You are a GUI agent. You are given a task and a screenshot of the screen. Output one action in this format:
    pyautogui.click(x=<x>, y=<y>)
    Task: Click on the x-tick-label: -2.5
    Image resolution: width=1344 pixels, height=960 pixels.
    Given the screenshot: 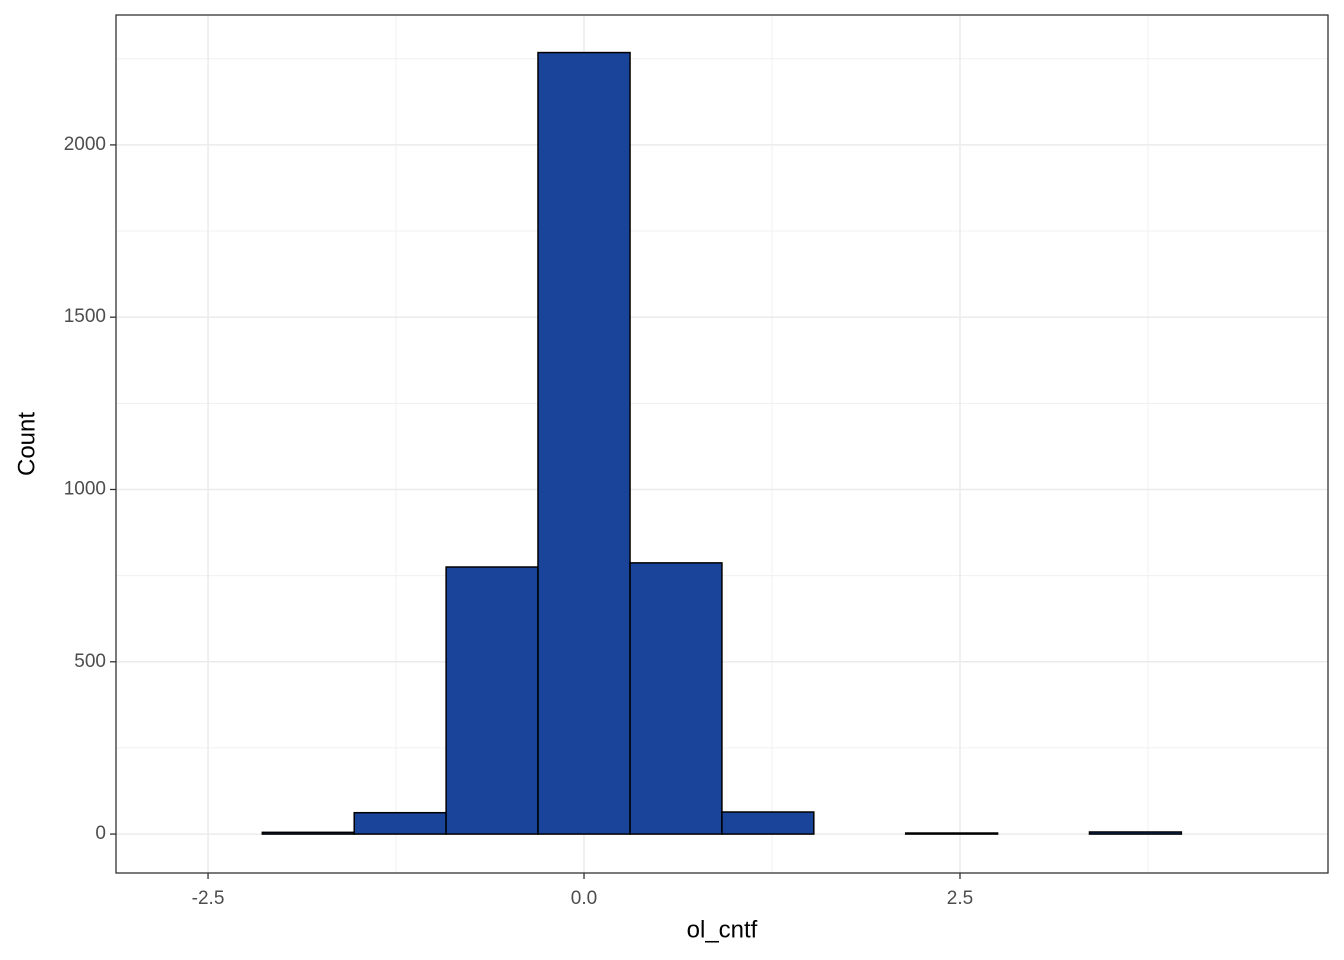 What is the action you would take?
    pyautogui.click(x=208, y=898)
    